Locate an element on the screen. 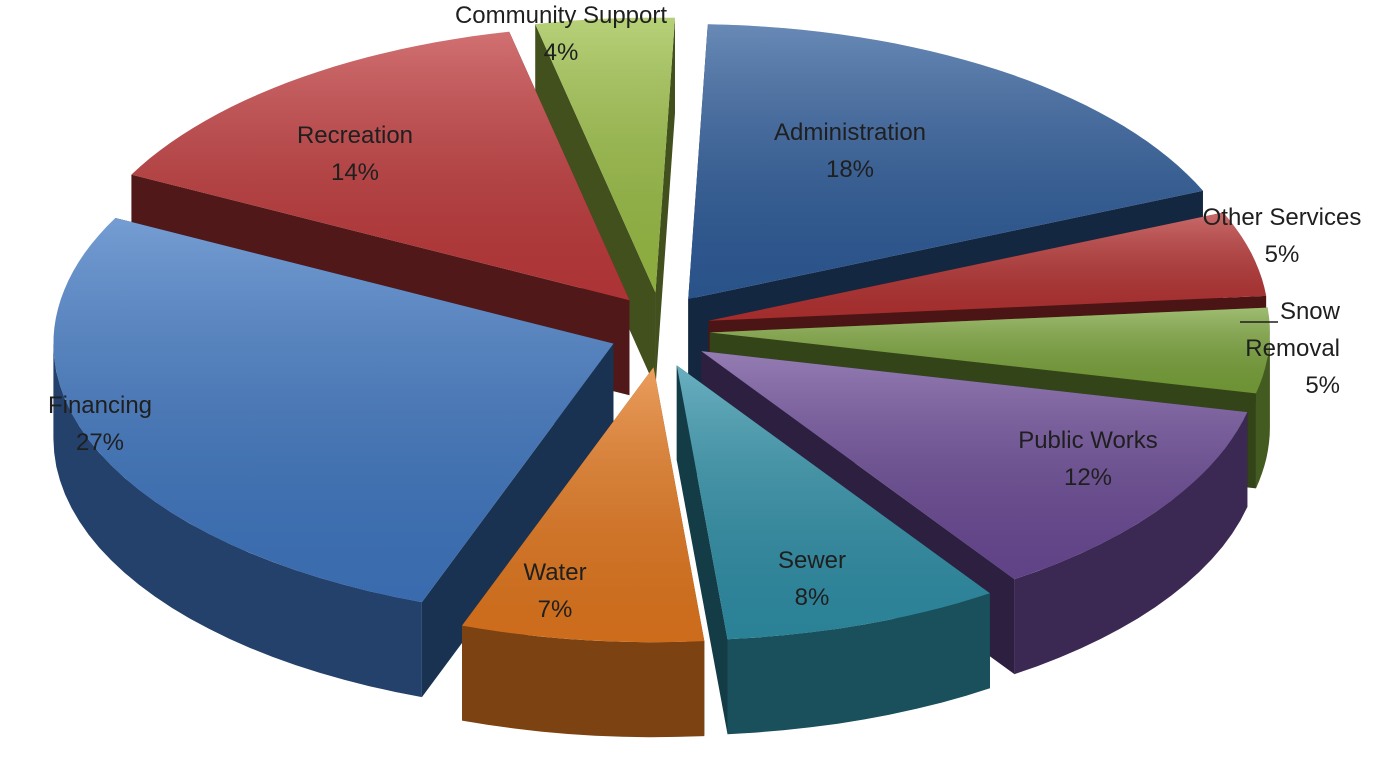  slice-name: Sewer is located at coordinates (812, 560).